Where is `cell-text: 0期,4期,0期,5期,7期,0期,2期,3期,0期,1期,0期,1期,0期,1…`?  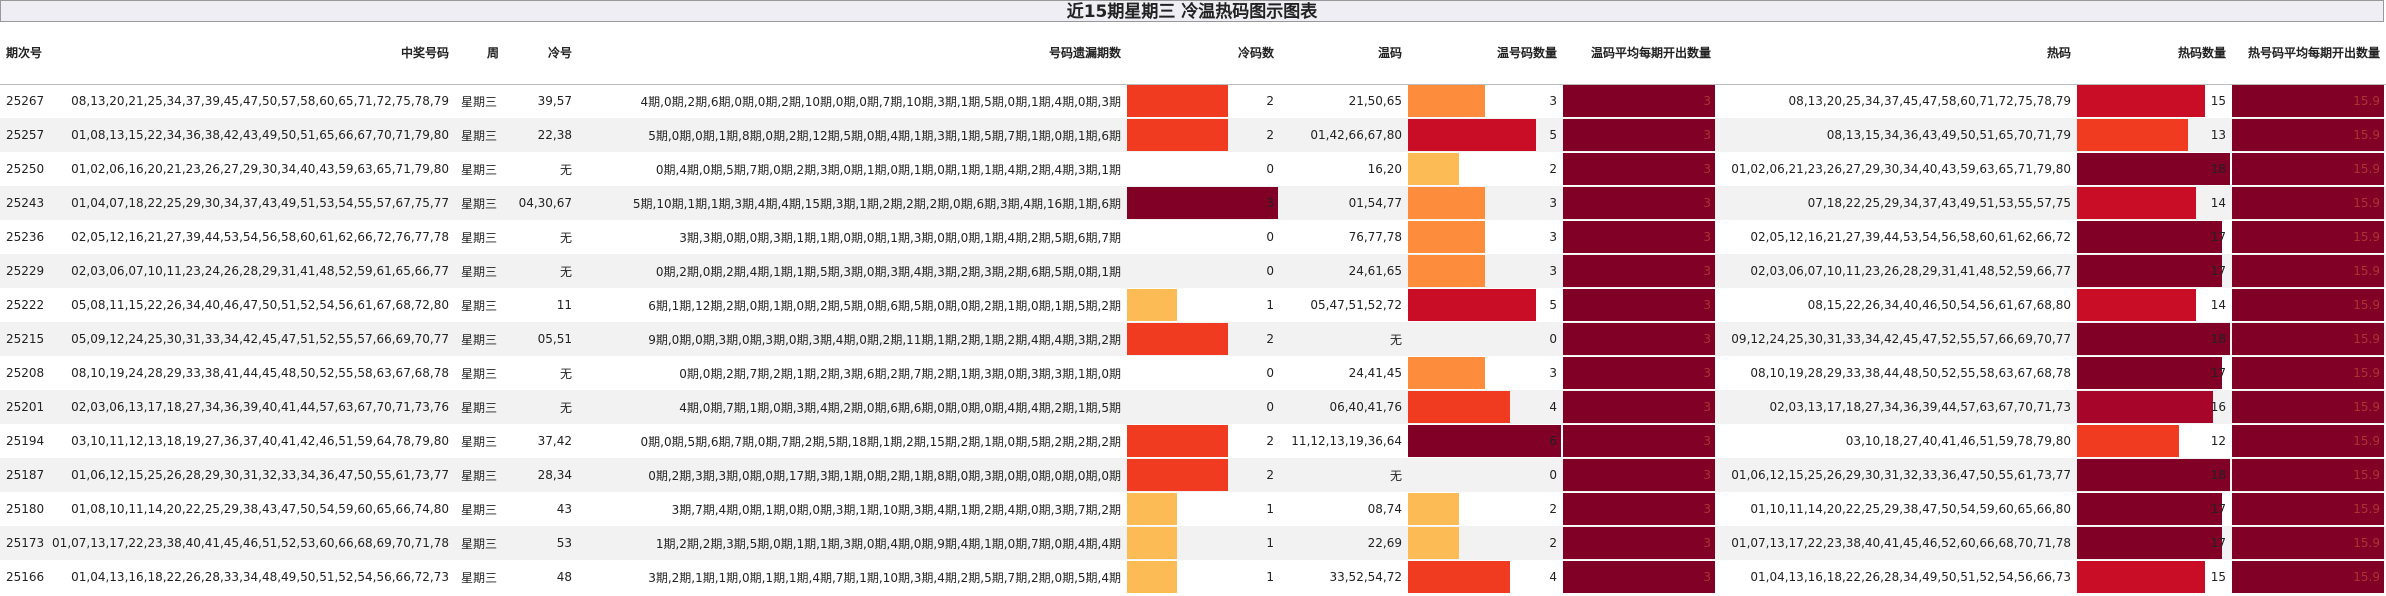
cell-text: 0期,4期,0期,5期,7期,0期,2期,3期,0期,1期,0期,1期,0期,1… is located at coordinates (888, 169).